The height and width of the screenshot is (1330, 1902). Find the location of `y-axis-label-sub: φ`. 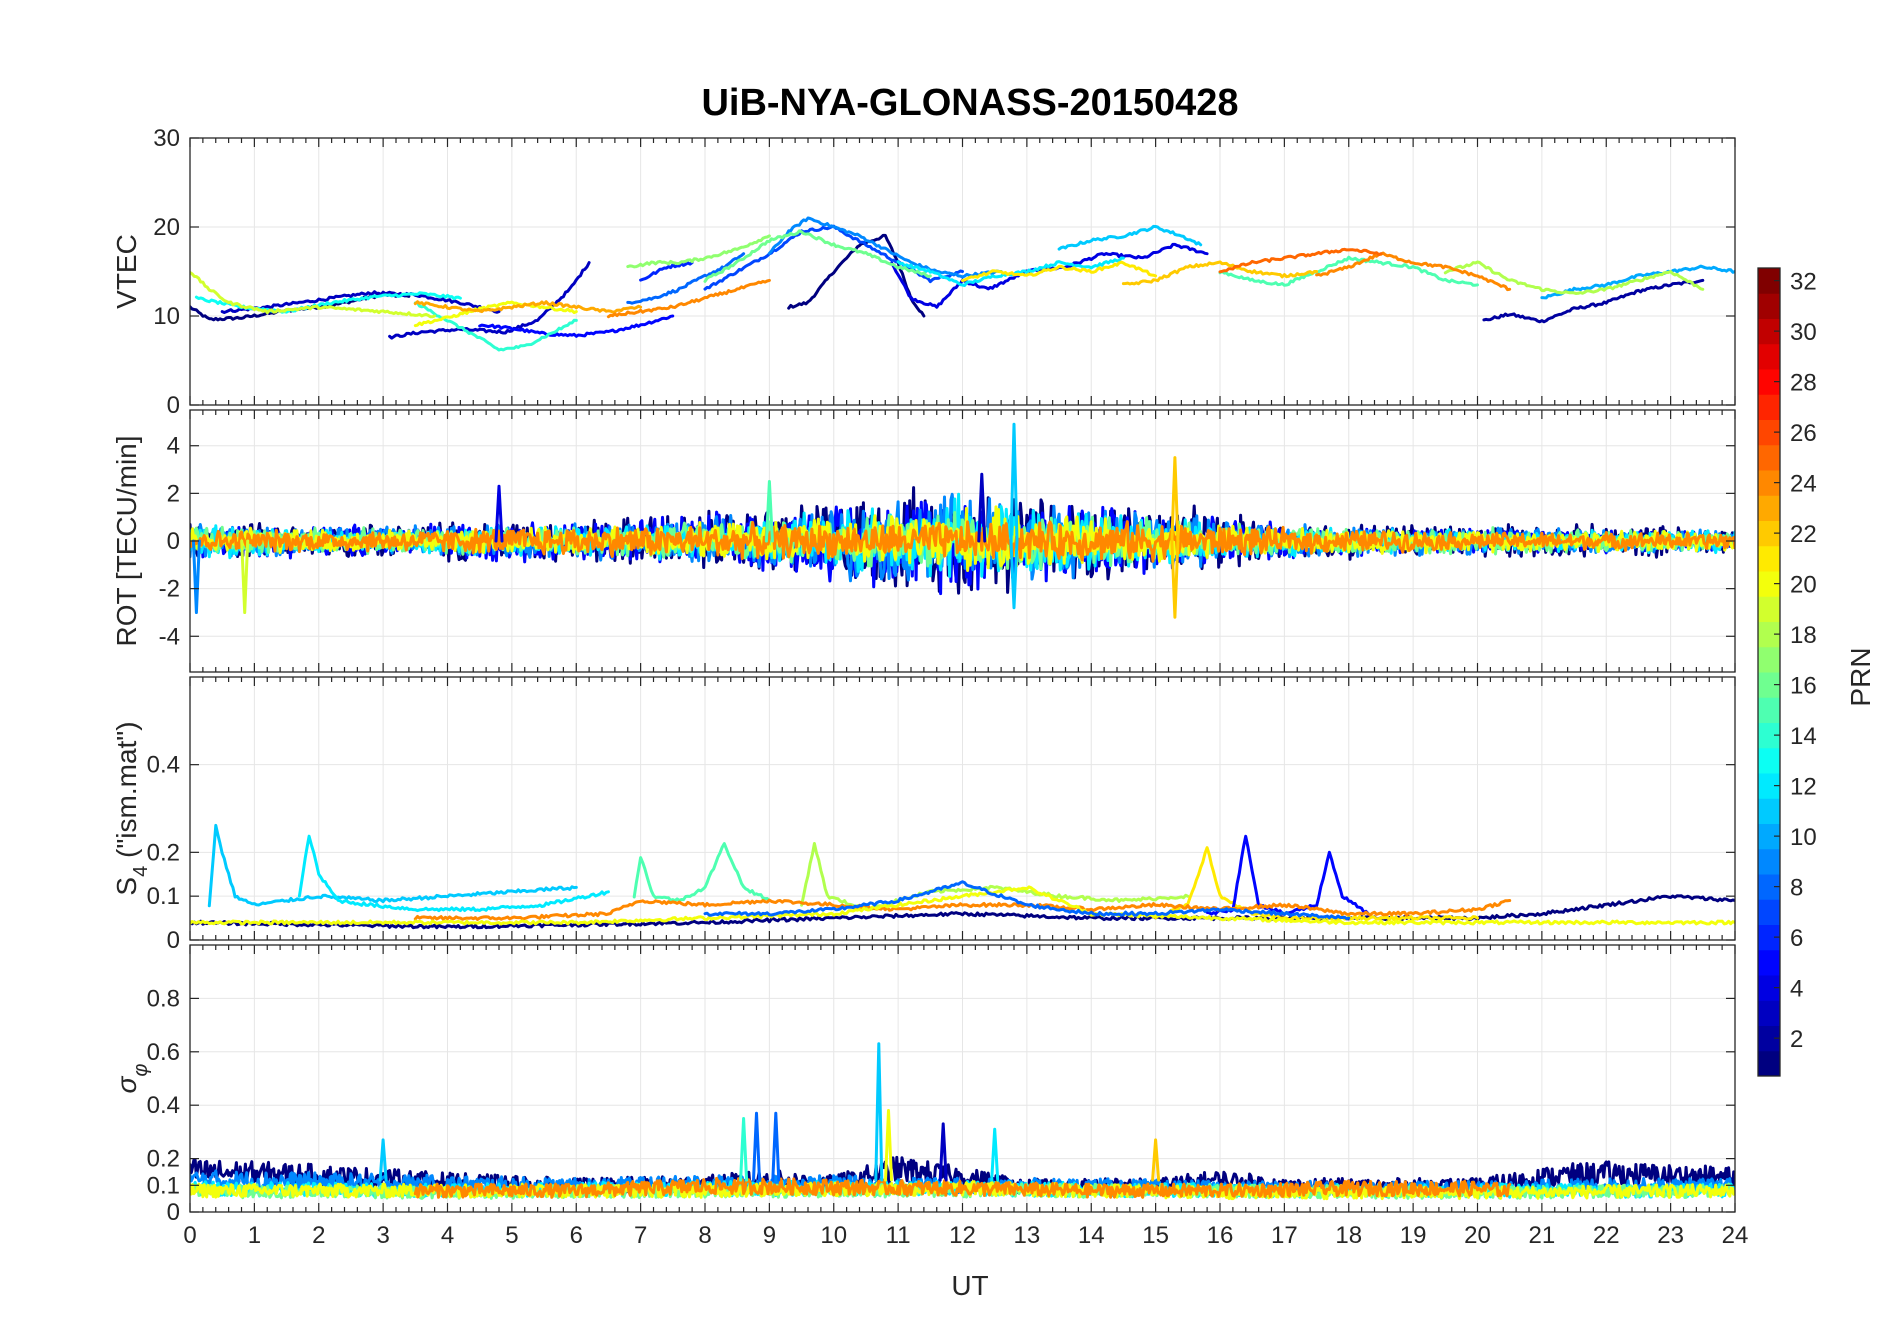

y-axis-label-sub: φ is located at coordinates (141, 1070).